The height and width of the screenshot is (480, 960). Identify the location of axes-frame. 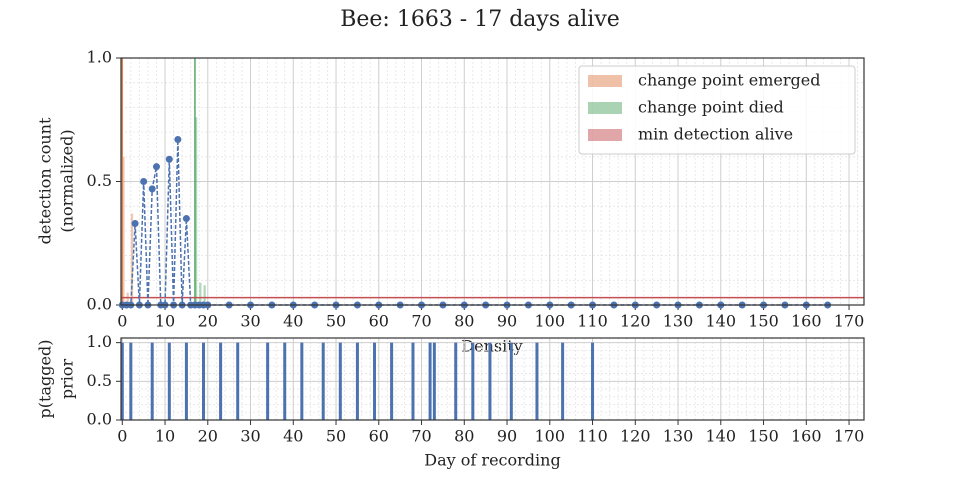
(492, 379).